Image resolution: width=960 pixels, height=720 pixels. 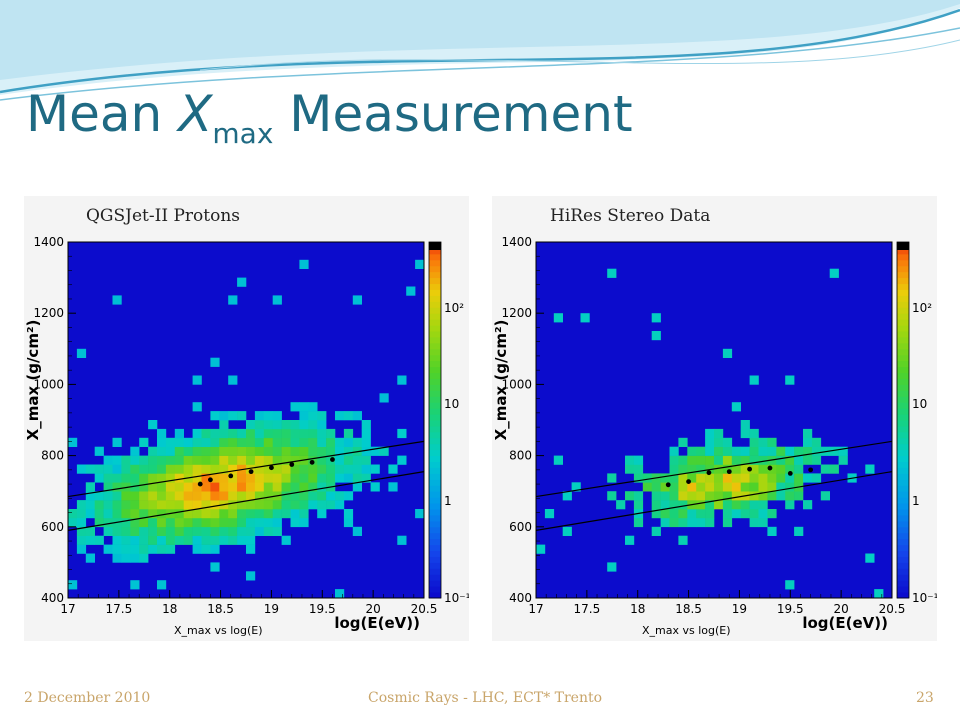 What do you see at coordinates (892, 609) in the screenshot?
I see `x-tick-label: 20.5` at bounding box center [892, 609].